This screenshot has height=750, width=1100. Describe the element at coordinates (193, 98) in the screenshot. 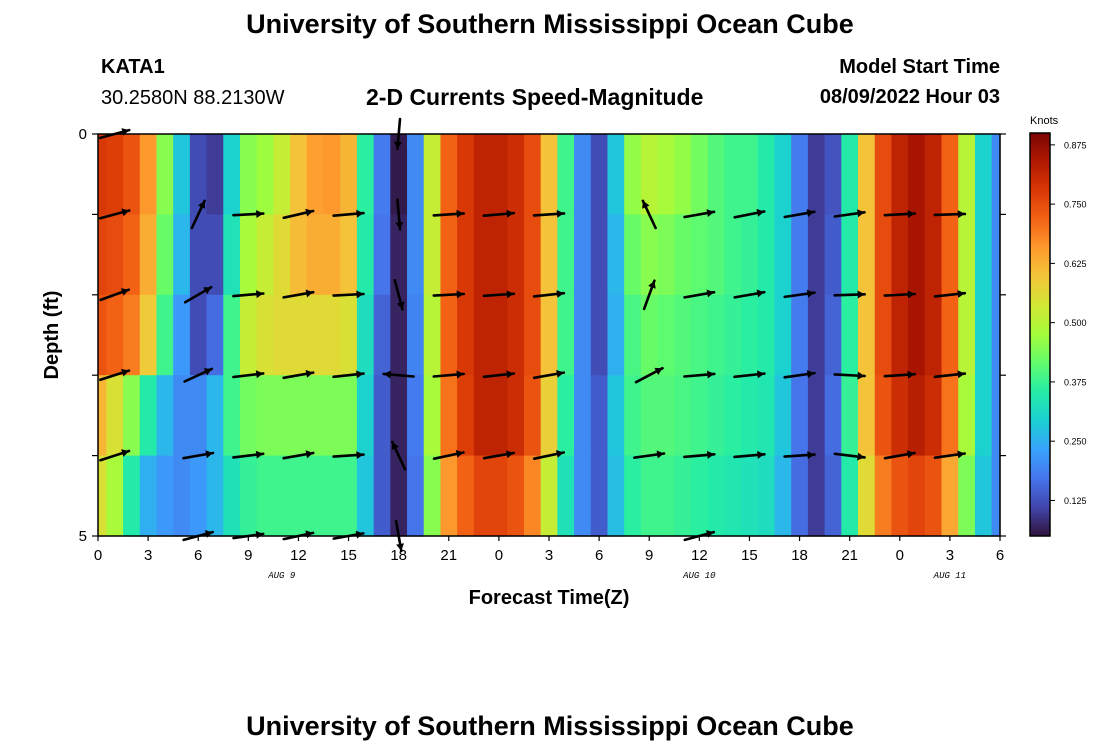

I see `station-coordinates: 30.2580N 88.2130W` at that location.